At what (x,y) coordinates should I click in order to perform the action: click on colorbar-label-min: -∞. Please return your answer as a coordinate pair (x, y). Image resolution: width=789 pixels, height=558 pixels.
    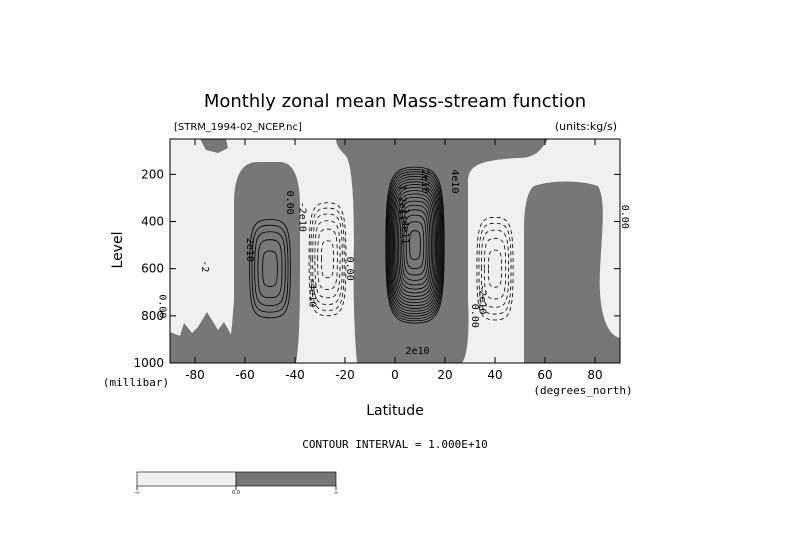
    Looking at the image, I should click on (137, 493).